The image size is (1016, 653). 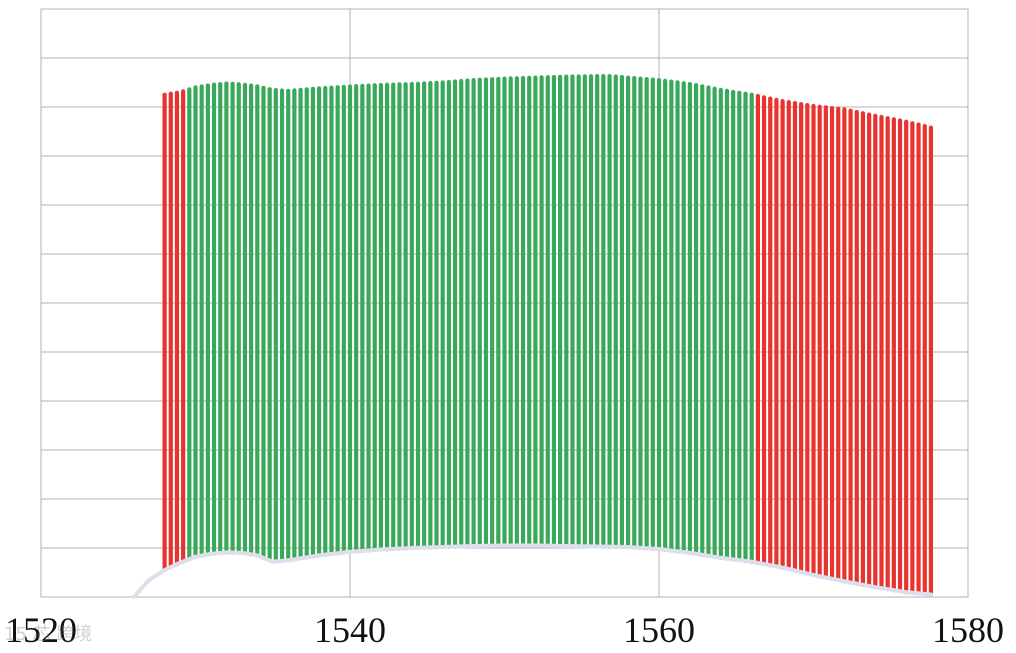 I want to click on x-tick-labels: 1520 1540 1560 1580, so click(x=504, y=630).